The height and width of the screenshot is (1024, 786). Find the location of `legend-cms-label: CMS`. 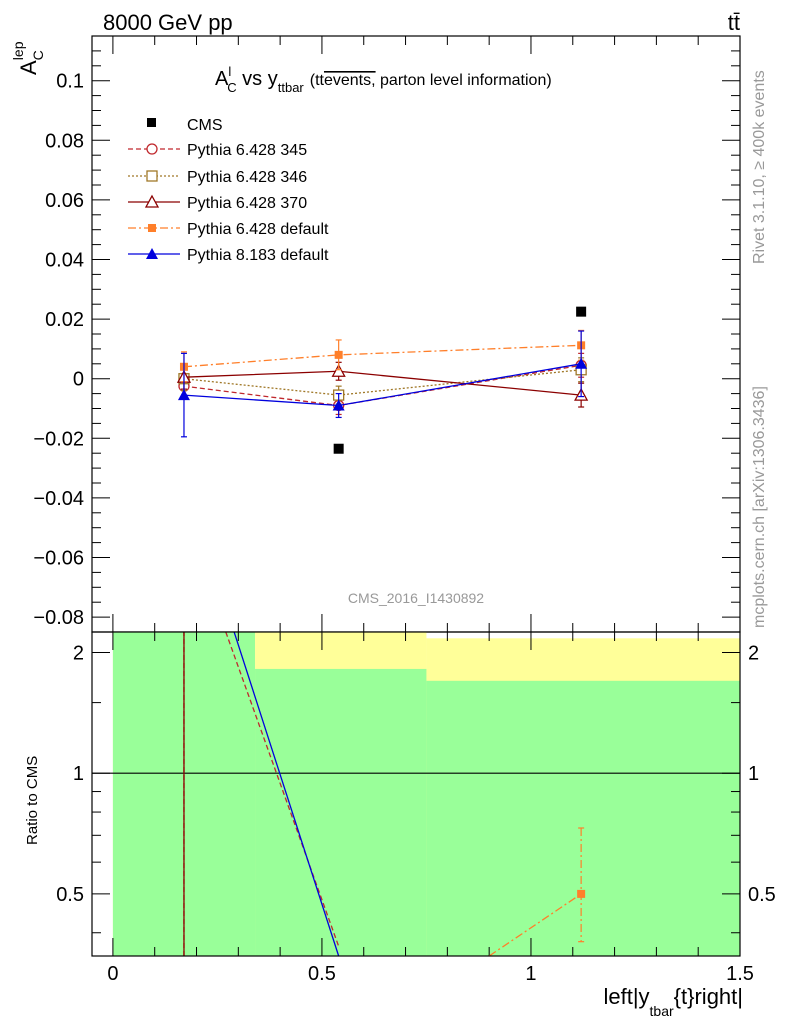

legend-cms-label: CMS is located at coordinates (205, 125).